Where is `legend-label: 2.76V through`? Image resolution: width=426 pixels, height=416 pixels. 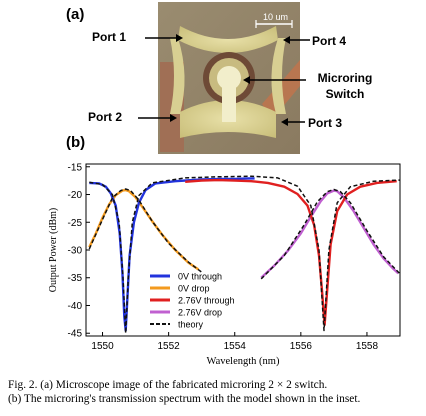 legend-label: 2.76V through is located at coordinates (206, 301).